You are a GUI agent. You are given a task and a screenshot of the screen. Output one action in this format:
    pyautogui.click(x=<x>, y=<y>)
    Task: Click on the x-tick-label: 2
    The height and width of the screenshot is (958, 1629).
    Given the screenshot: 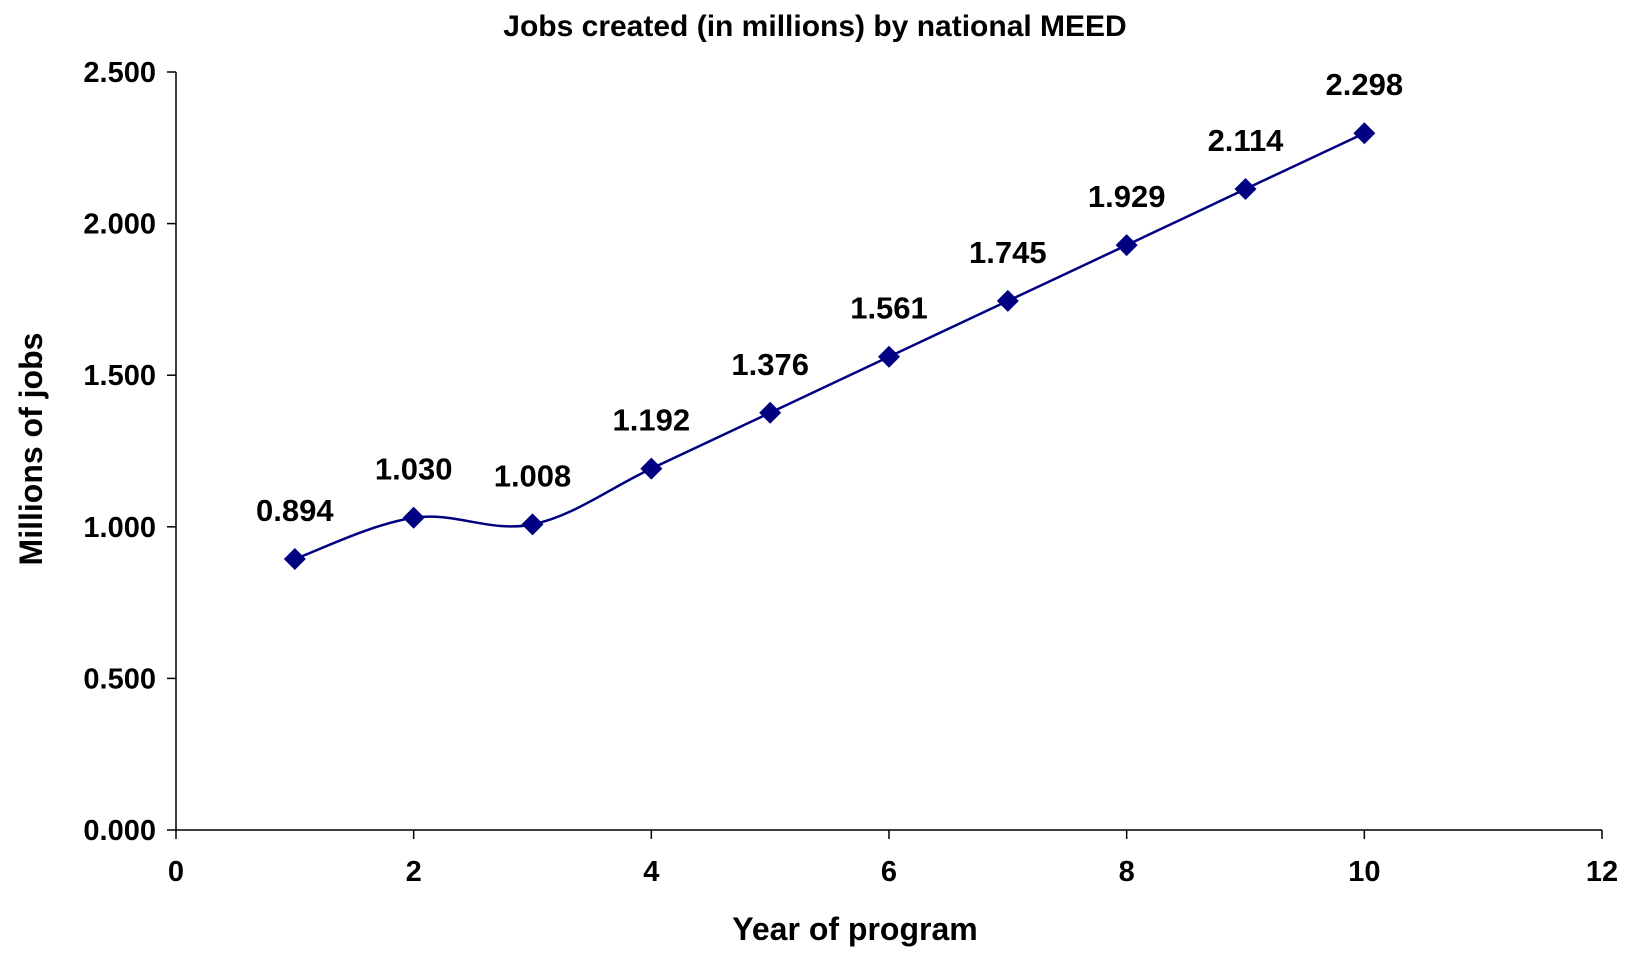 What is the action you would take?
    pyautogui.click(x=414, y=872)
    